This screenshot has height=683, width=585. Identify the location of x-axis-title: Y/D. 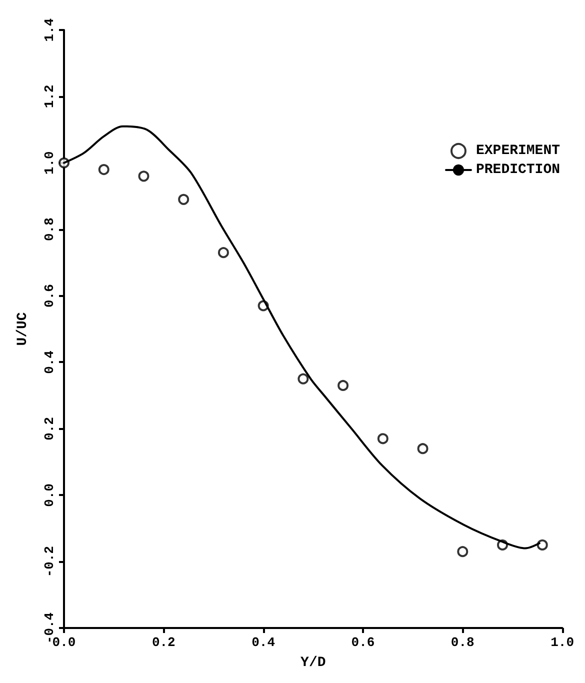
(313, 663).